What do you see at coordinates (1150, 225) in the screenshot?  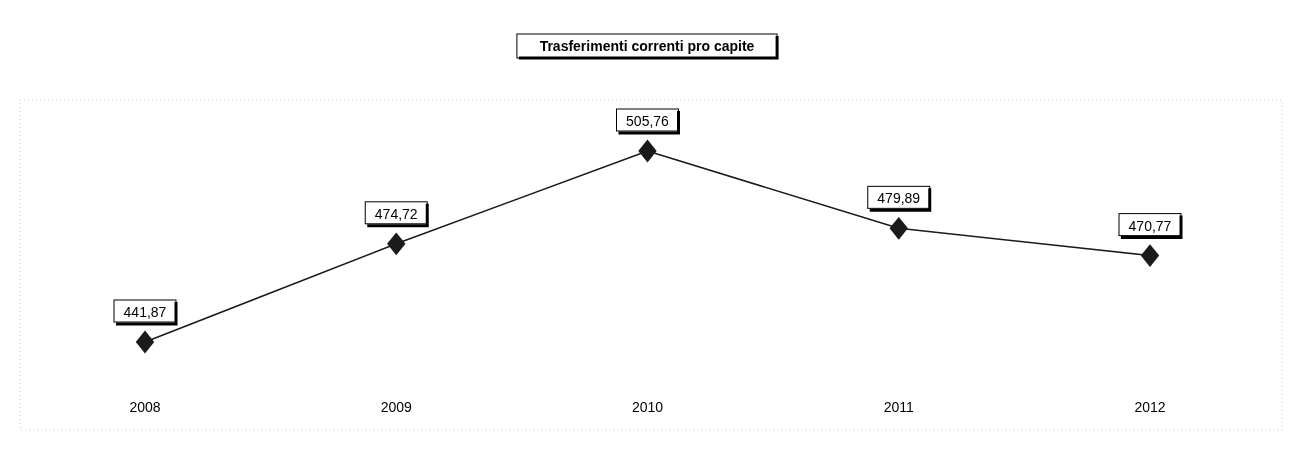 I see `data-label: 470,77` at bounding box center [1150, 225].